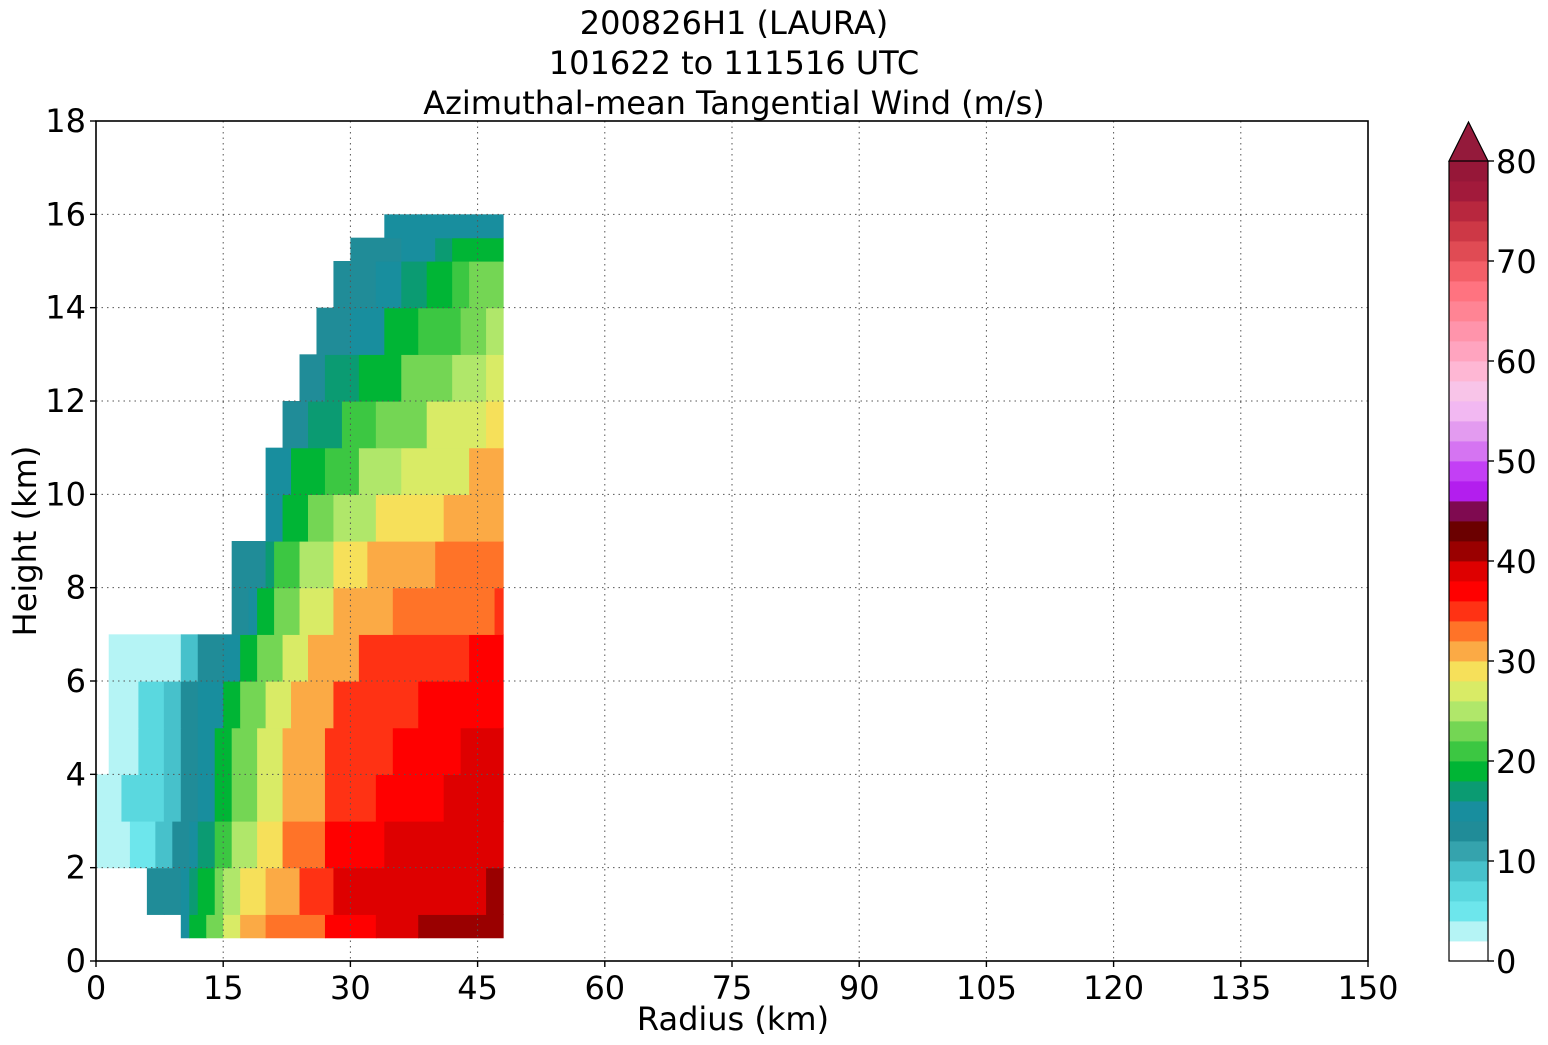 The image size is (1548, 1045). What do you see at coordinates (76, 588) in the screenshot?
I see `y-tick-label: 8` at bounding box center [76, 588].